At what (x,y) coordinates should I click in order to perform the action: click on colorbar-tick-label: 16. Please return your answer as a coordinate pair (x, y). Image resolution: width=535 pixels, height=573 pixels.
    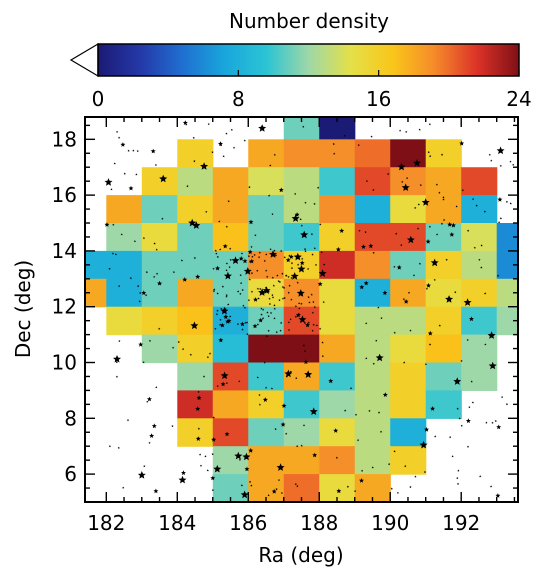
    Looking at the image, I should click on (378, 99).